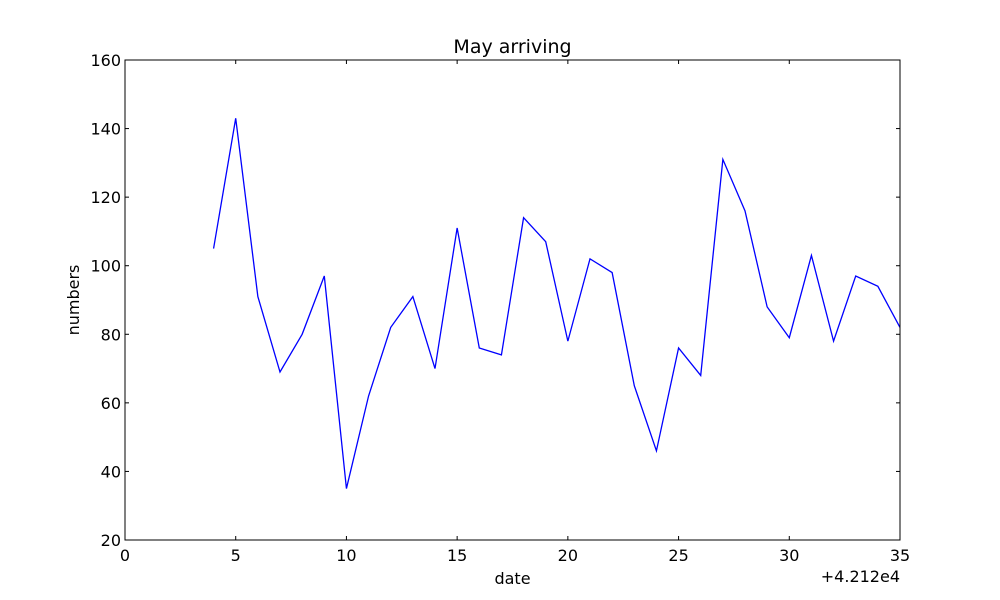 The image size is (1000, 600). I want to click on y-tick-label: 160, so click(105, 60).